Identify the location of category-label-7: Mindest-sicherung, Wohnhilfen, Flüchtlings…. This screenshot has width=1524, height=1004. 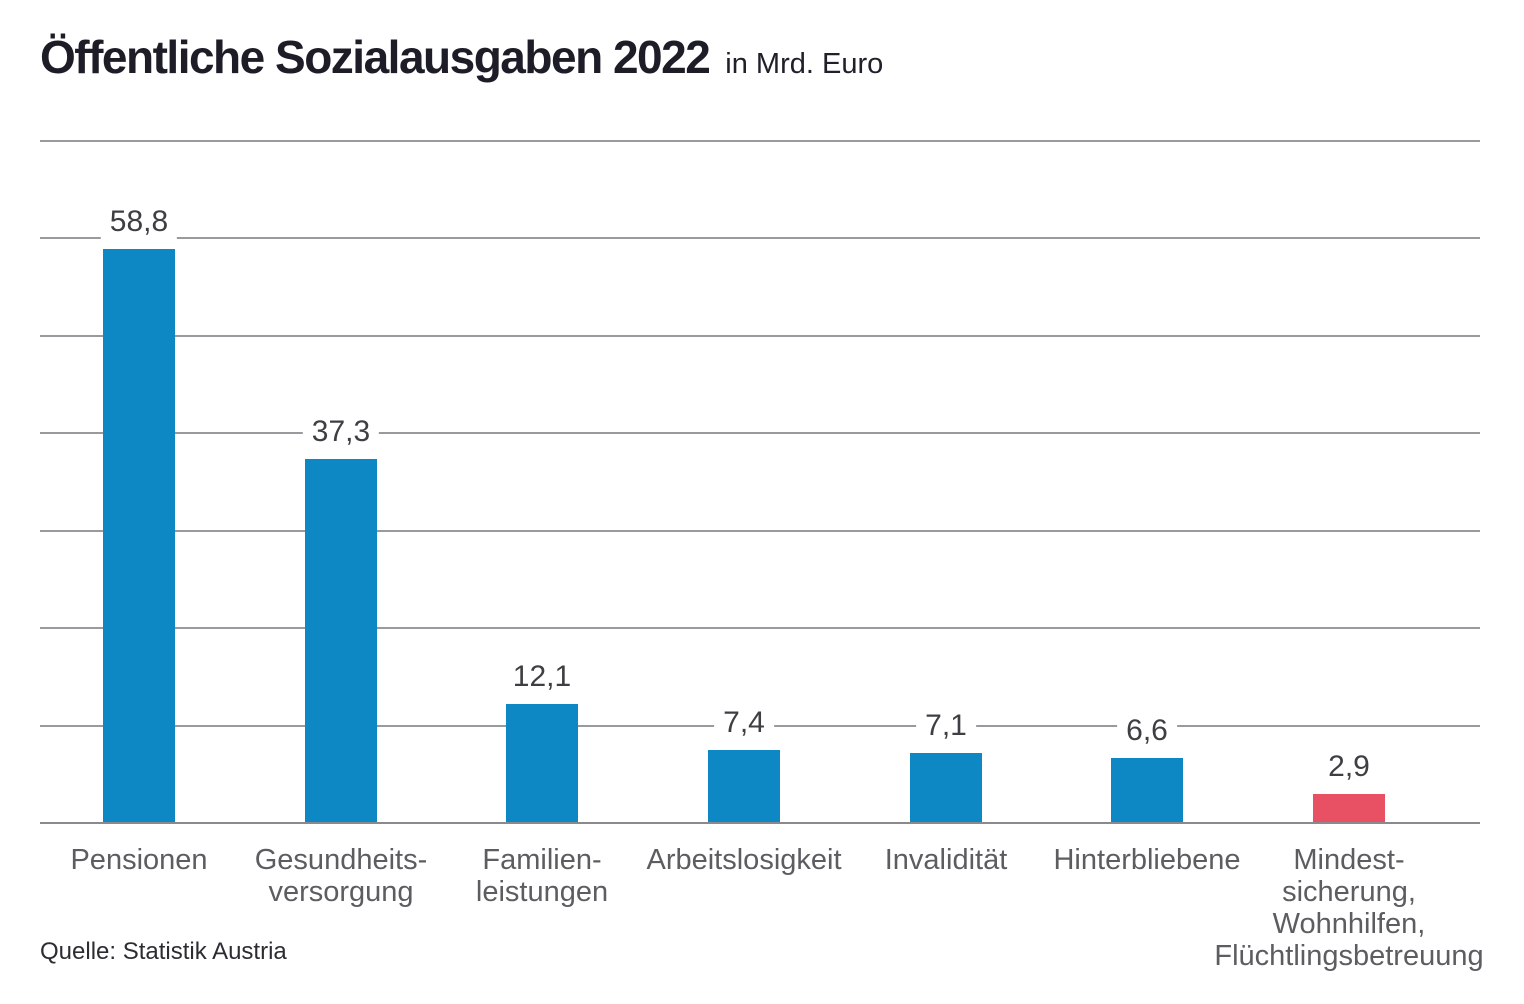
(1348, 908).